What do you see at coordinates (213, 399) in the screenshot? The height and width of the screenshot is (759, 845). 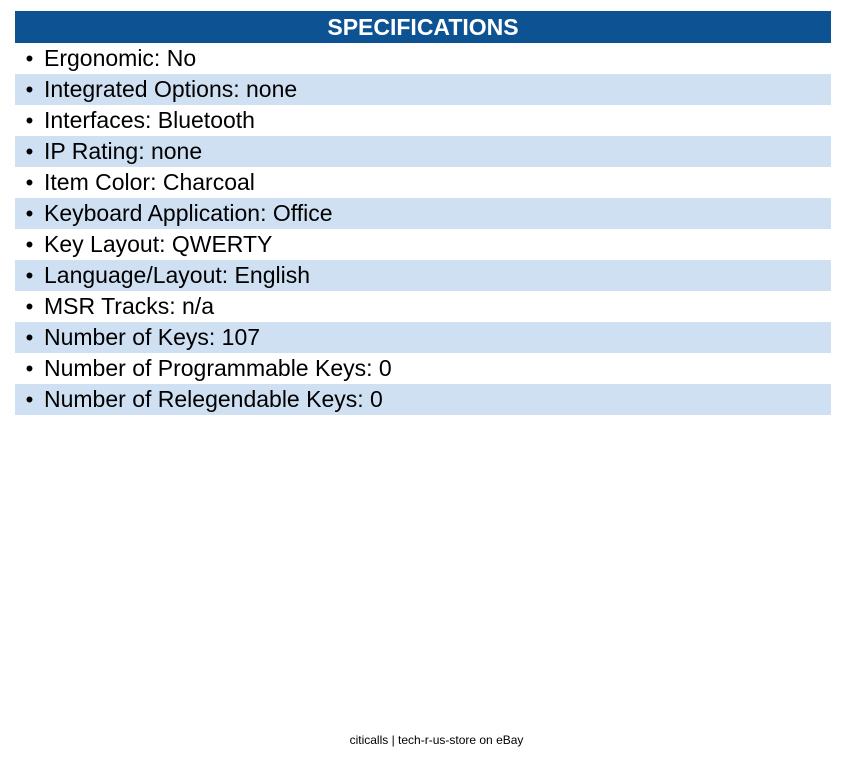 I see `spec-text: Number of Relegendable Keys: 0` at bounding box center [213, 399].